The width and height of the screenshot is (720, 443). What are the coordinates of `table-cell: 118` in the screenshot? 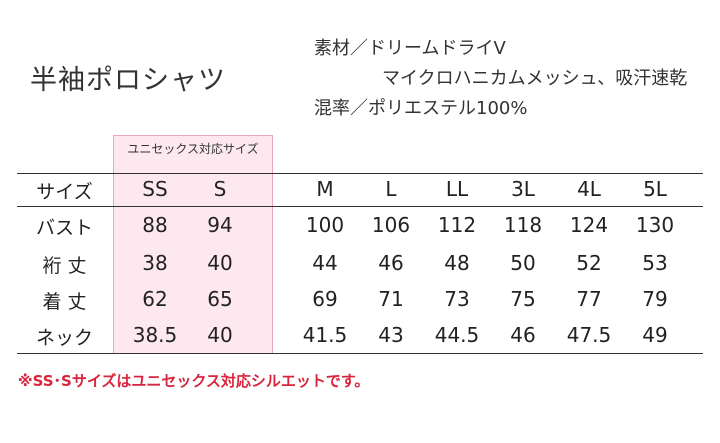 It's located at (523, 225).